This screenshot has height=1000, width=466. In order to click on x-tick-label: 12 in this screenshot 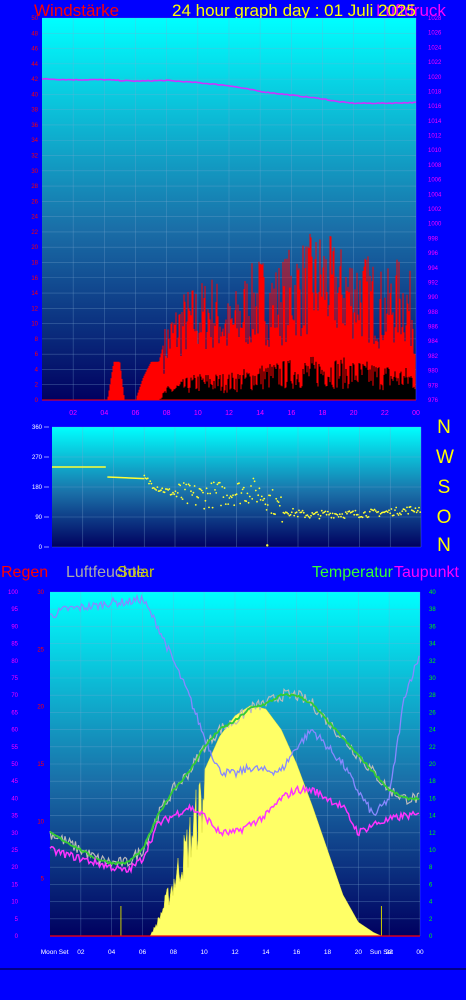, I will do `click(235, 952)`.